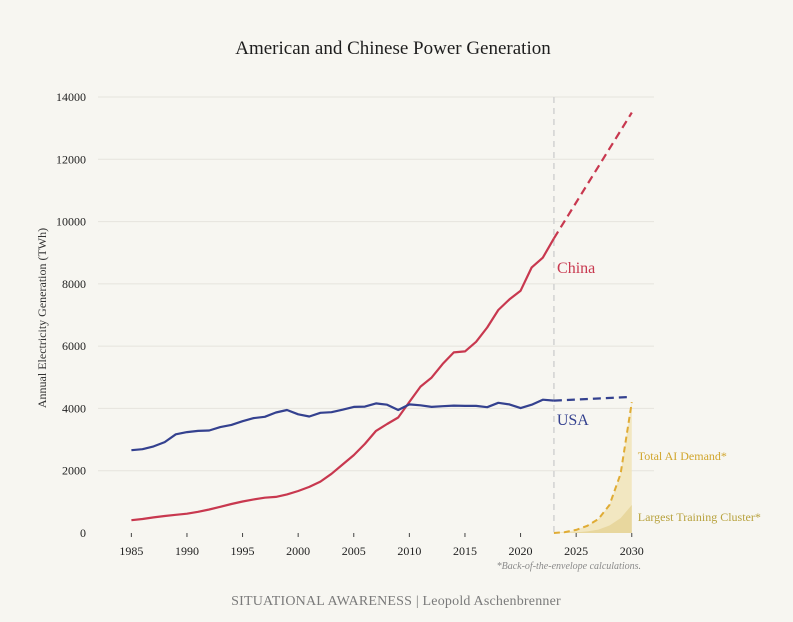 Image resolution: width=793 pixels, height=622 pixels. Describe the element at coordinates (131, 551) in the screenshot. I see `x-tick-label: 1985` at that location.